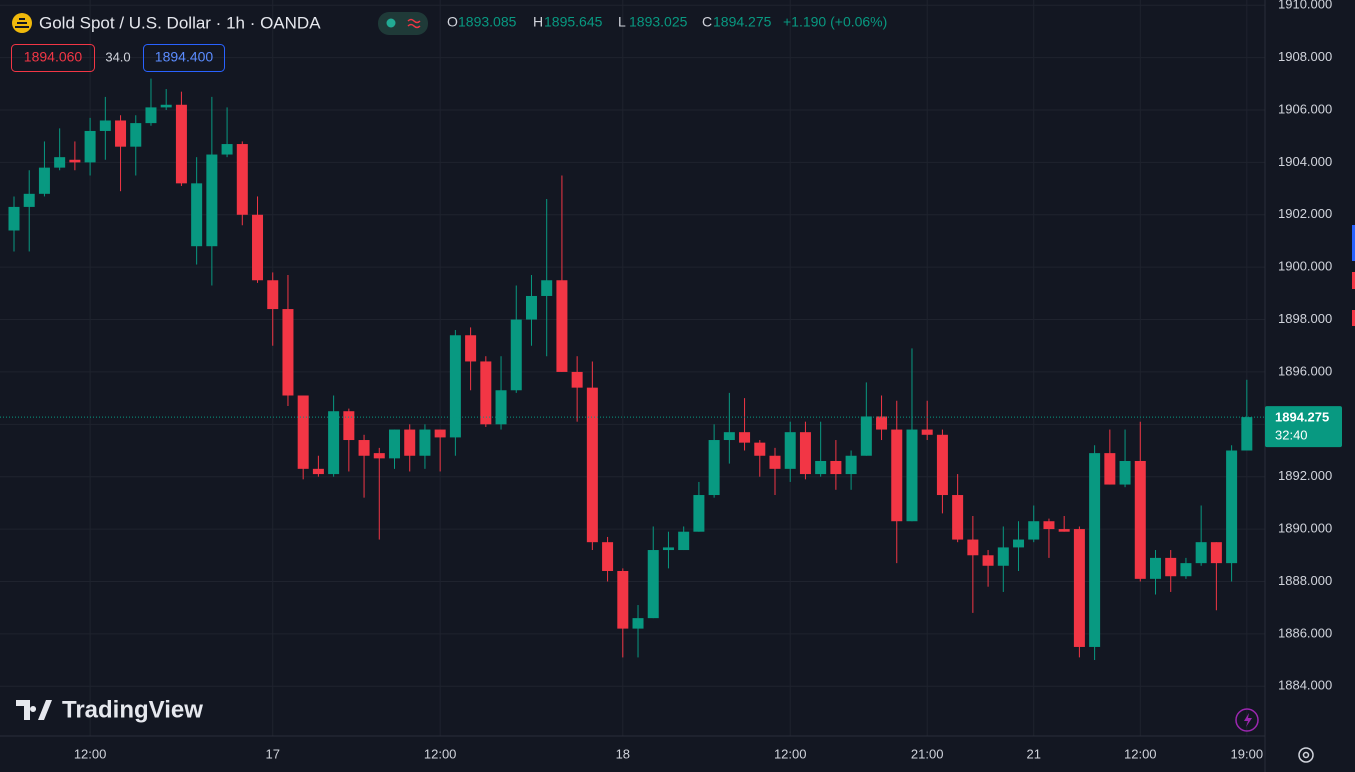 This screenshot has height=772, width=1355. Describe the element at coordinates (132, 709) in the screenshot. I see `logo-text: TradingView` at that location.